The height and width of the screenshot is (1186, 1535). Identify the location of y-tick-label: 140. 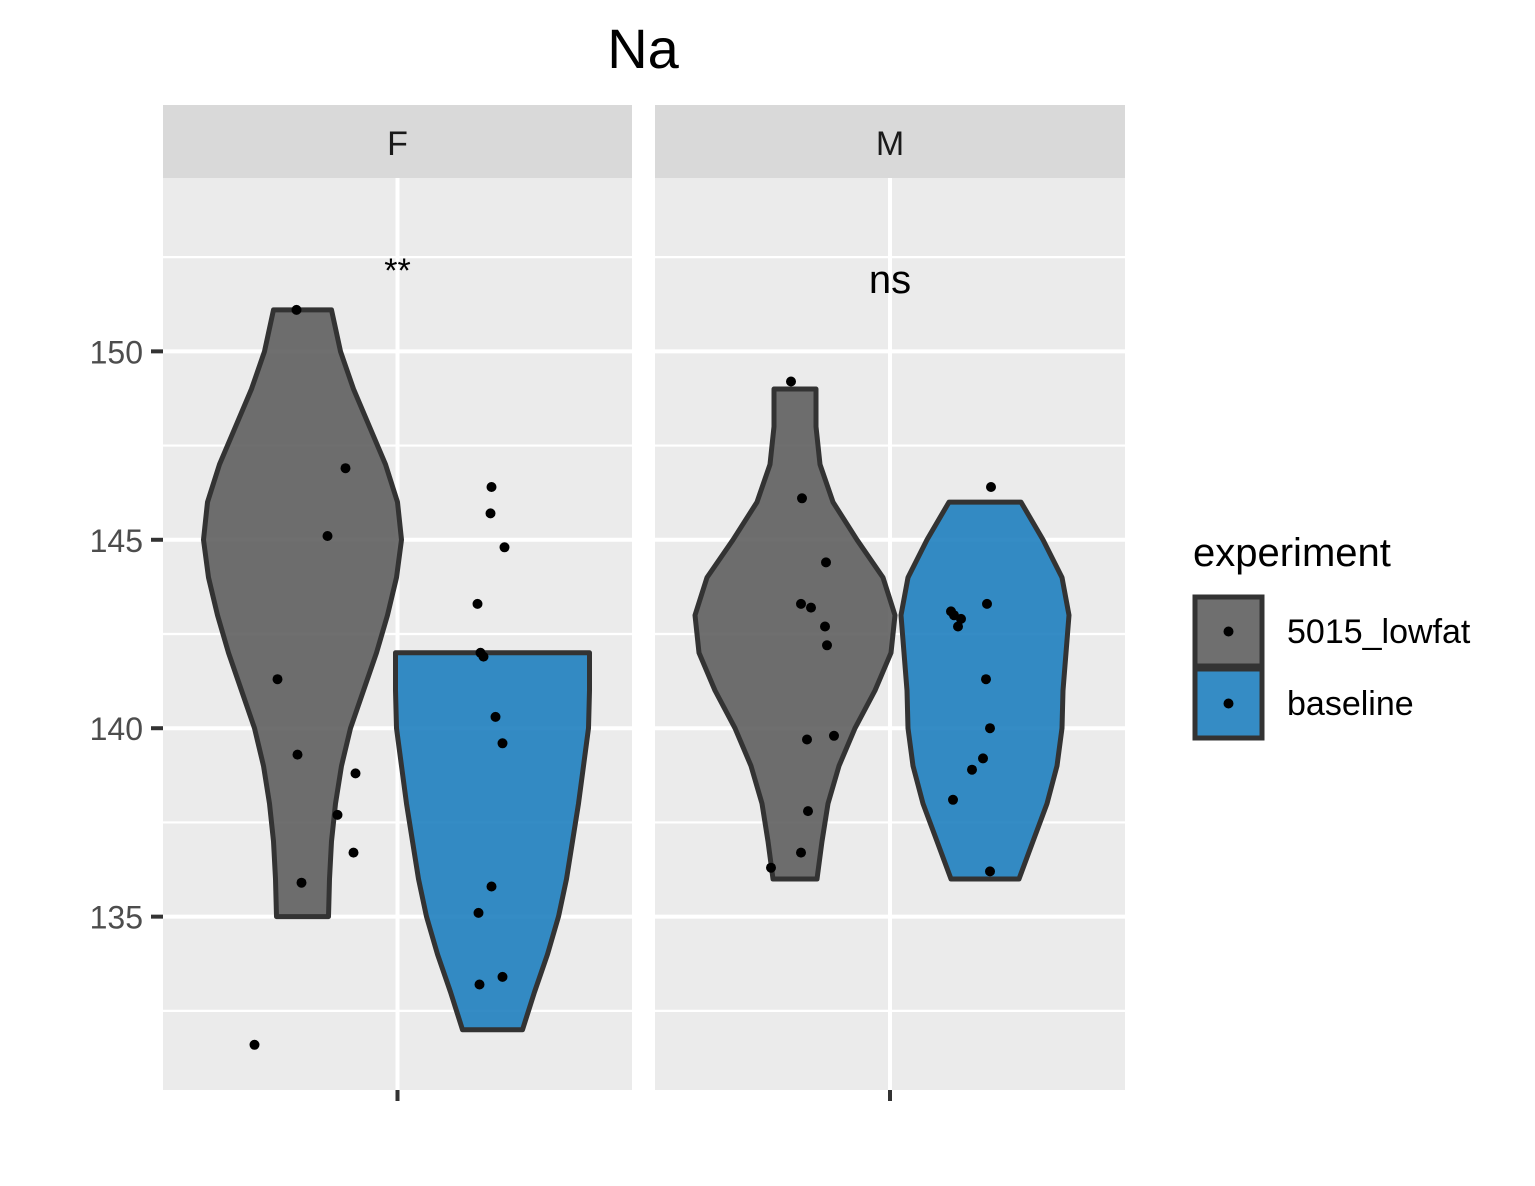
(116, 729).